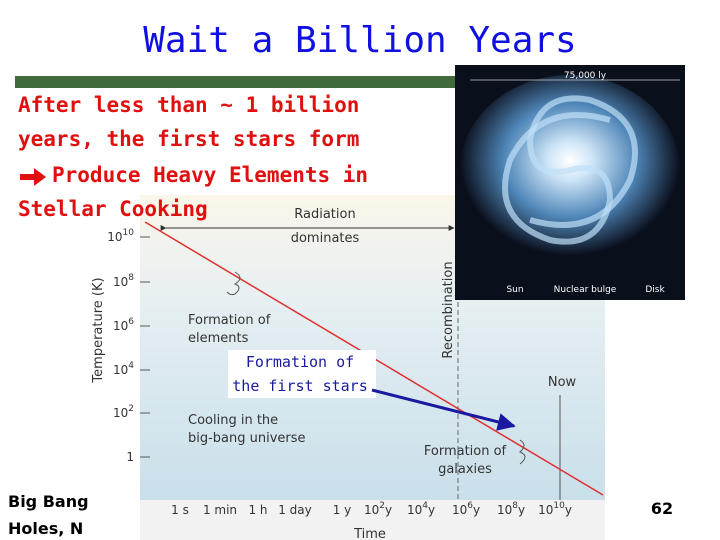 The height and width of the screenshot is (540, 720). Describe the element at coordinates (220, 510) in the screenshot. I see `x-tick-label: 1 min` at that location.